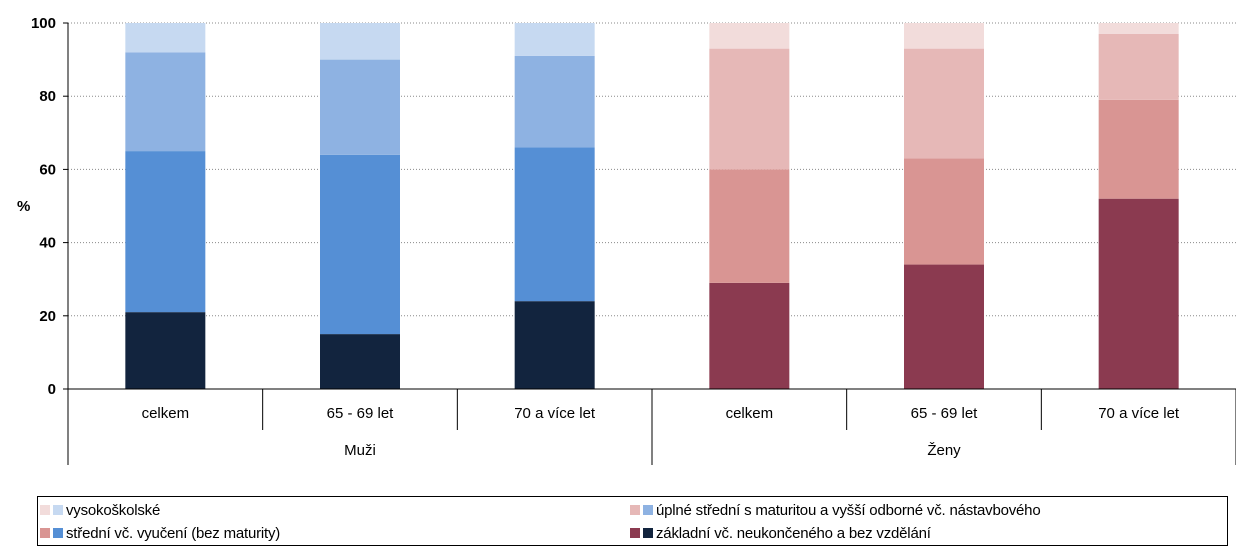 This screenshot has width=1236, height=554. I want to click on legend-label: vysokoškolské, so click(113, 510).